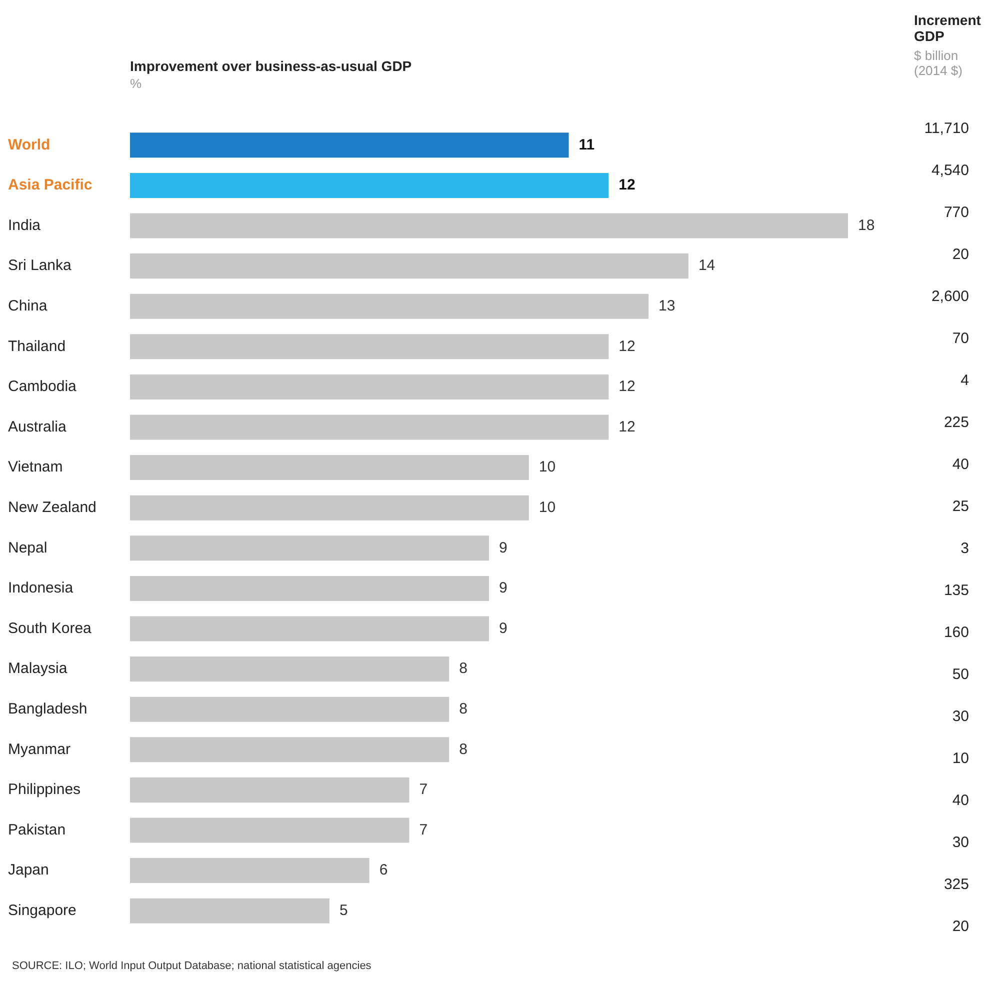 The width and height of the screenshot is (995, 993). Describe the element at coordinates (35, 467) in the screenshot. I see `y-tick-label: Vietnam` at that location.